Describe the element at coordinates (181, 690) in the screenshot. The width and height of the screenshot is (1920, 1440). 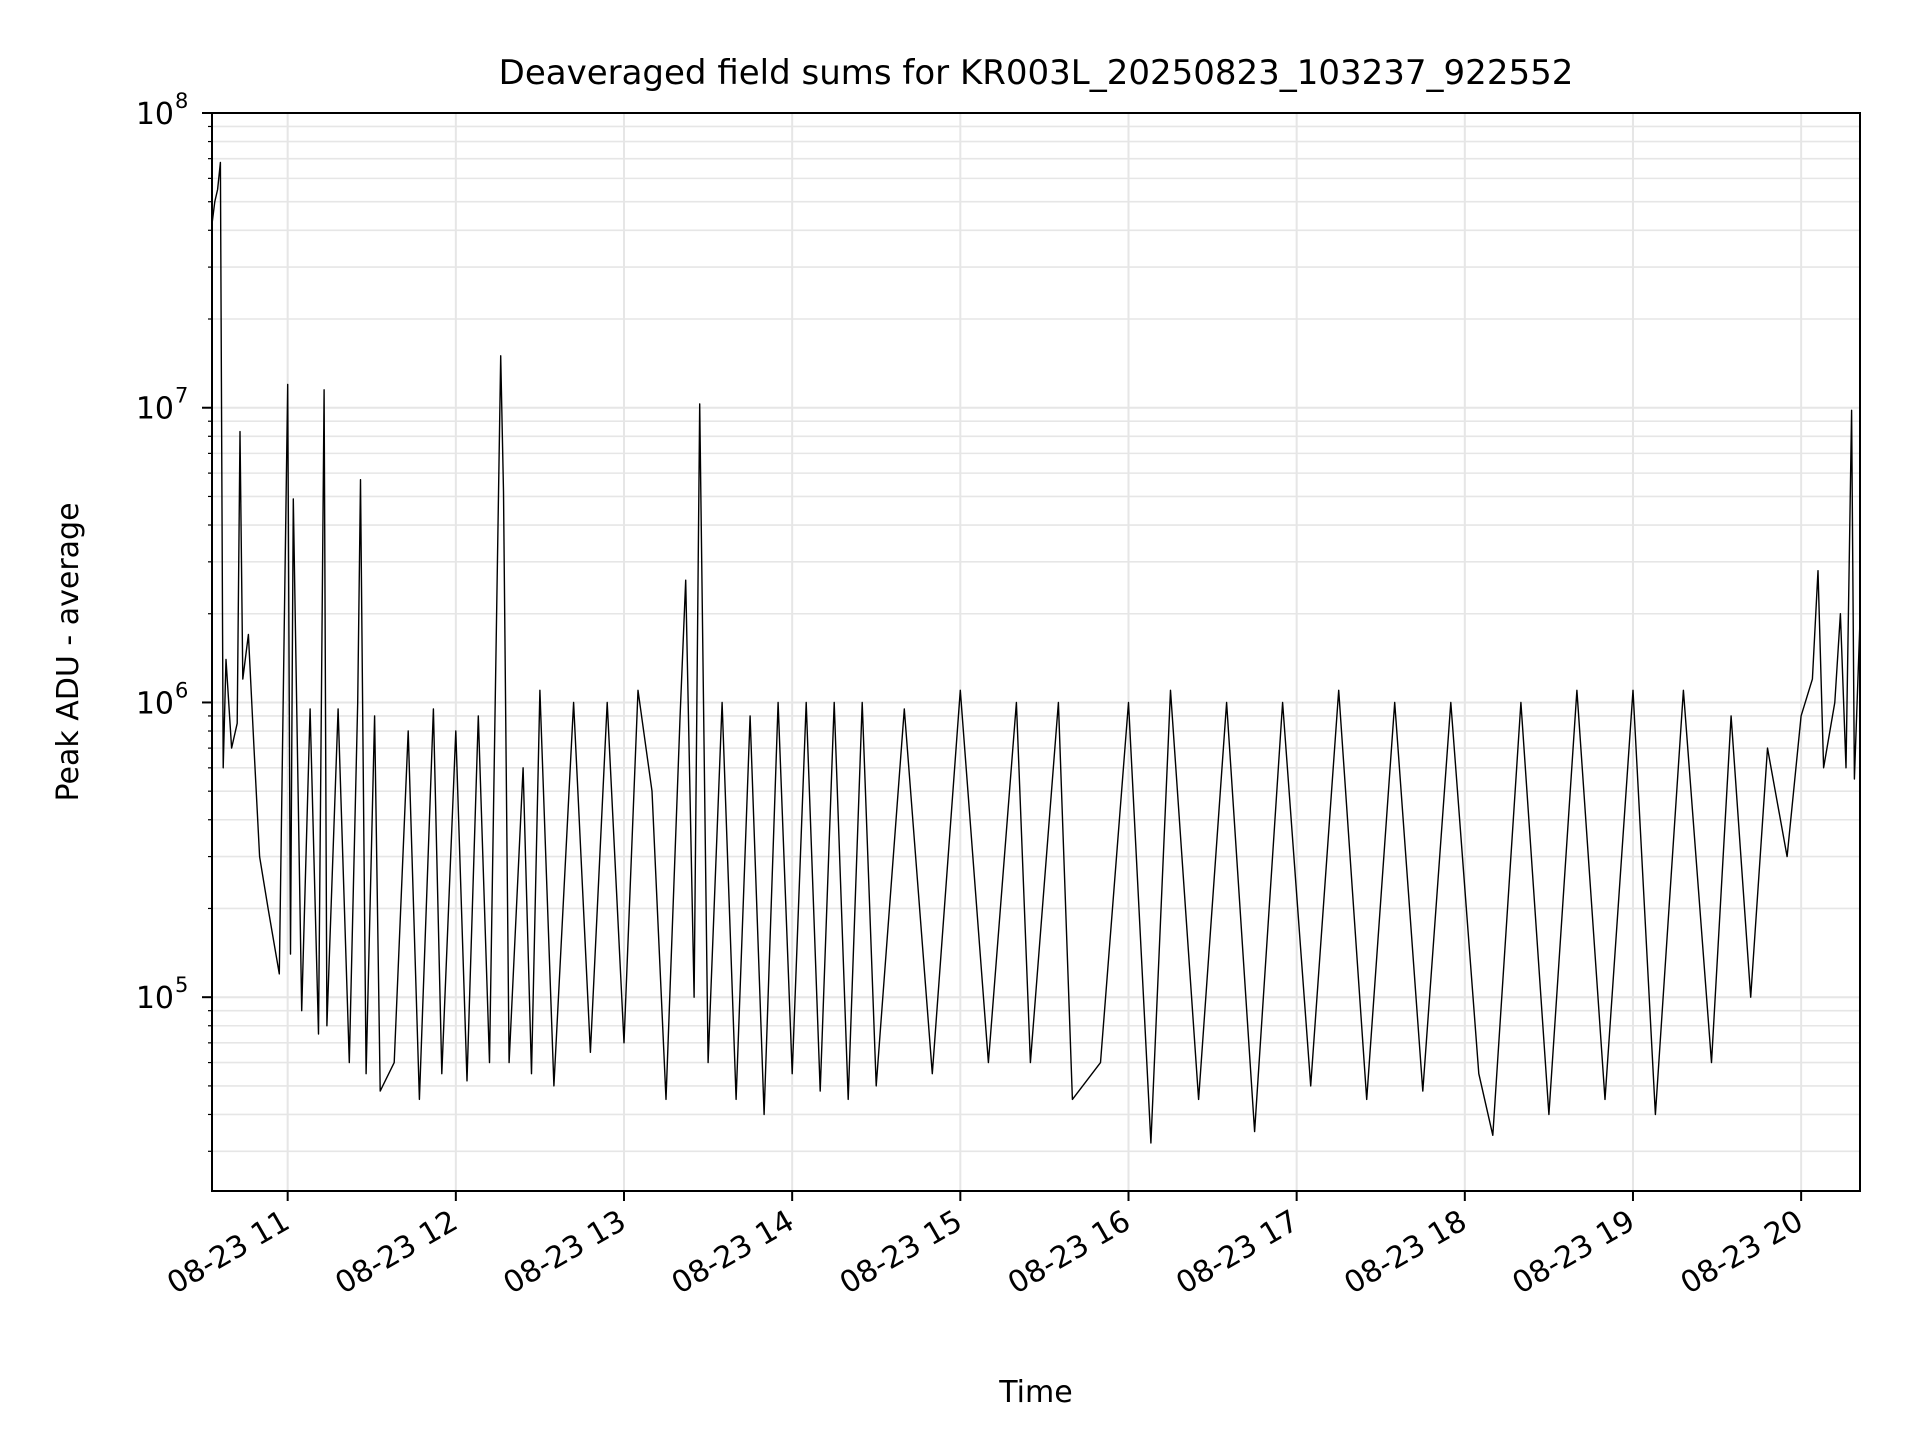
I see `y-tick-label-exponent: 6` at that location.